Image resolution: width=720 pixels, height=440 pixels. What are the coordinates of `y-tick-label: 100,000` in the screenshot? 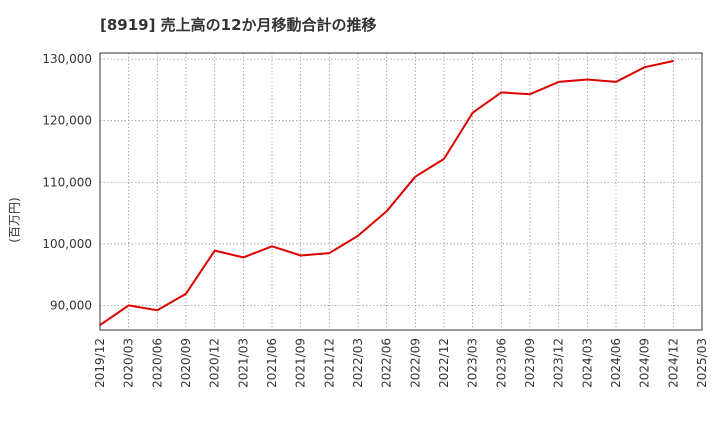 It's located at (67, 244).